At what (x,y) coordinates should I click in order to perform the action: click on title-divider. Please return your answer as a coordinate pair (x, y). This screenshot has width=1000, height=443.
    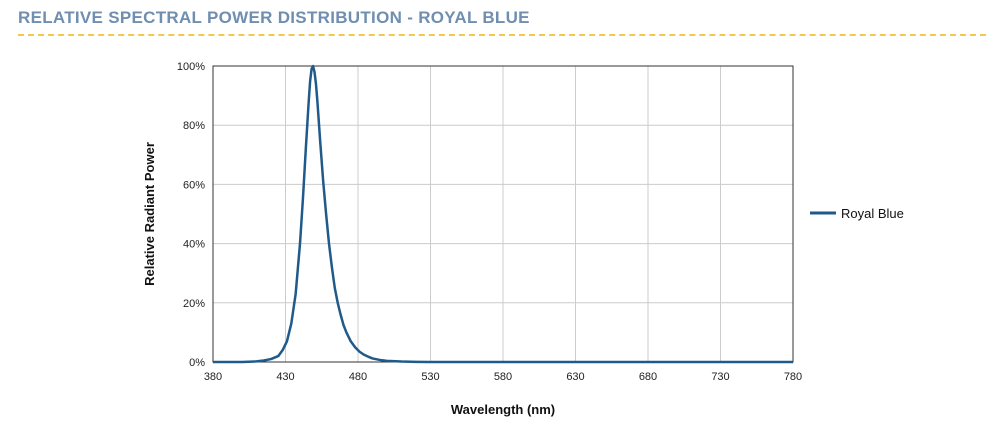
    Looking at the image, I should click on (502, 35).